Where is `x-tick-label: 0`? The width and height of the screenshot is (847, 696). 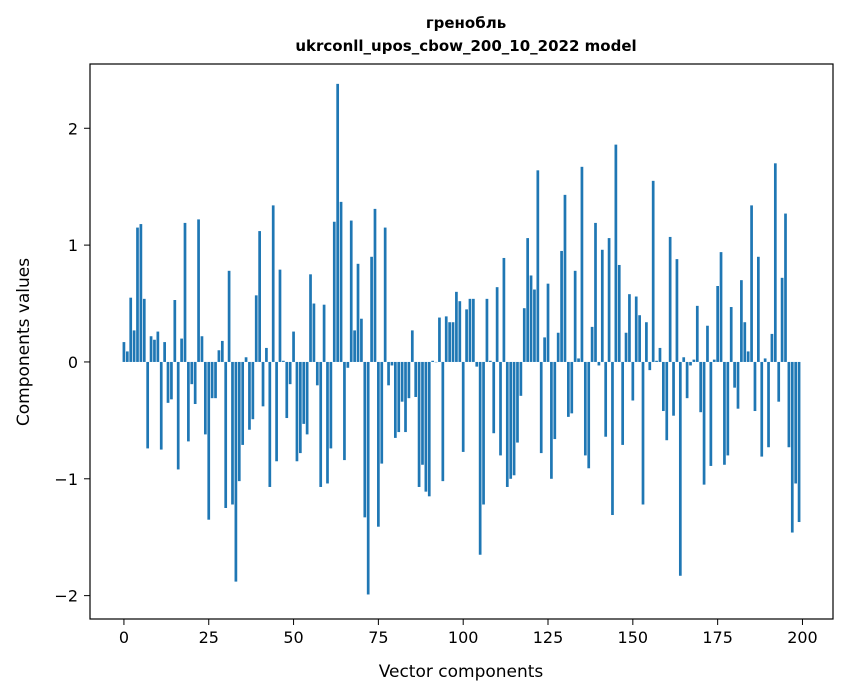
x-tick-label: 0 is located at coordinates (124, 637).